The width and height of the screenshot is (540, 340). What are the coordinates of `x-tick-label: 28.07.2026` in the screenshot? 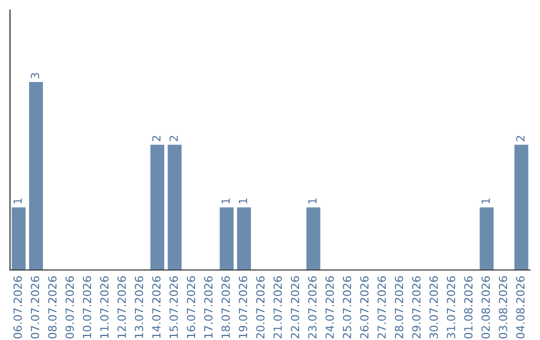 It's located at (399, 307).